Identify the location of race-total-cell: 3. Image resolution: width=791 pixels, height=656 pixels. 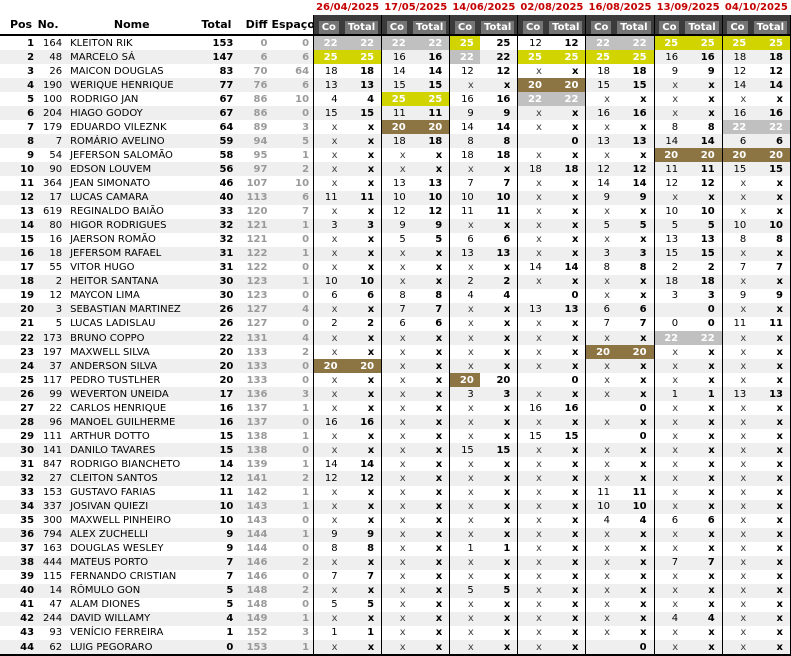
(498, 394).